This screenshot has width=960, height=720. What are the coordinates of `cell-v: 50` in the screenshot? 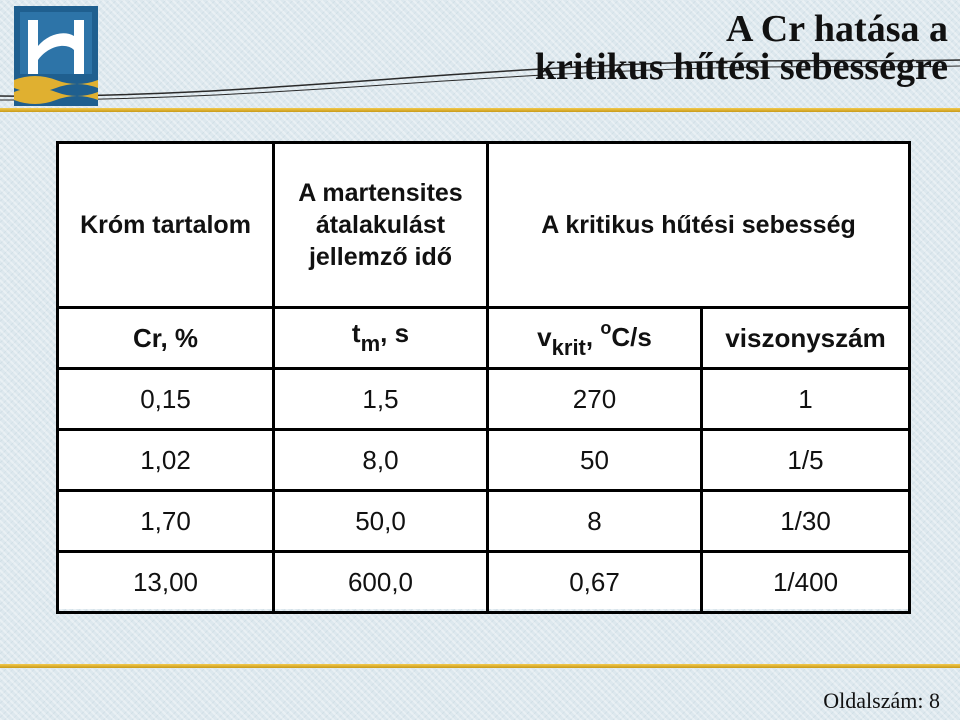 It's located at (594, 460).